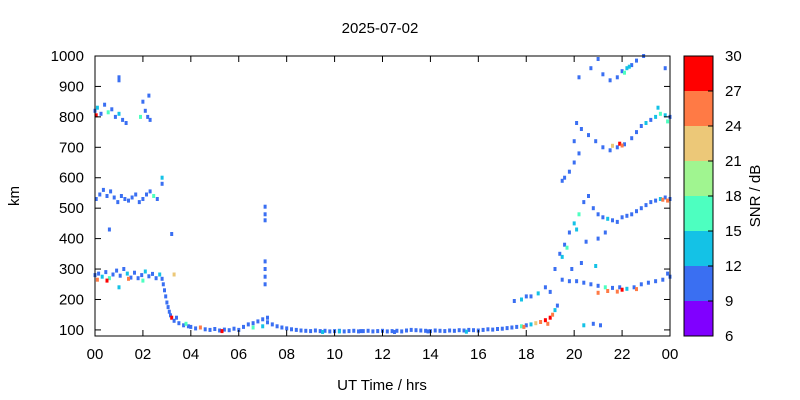 This screenshot has width=800, height=400. I want to click on y-tick-label: 900, so click(71, 86).